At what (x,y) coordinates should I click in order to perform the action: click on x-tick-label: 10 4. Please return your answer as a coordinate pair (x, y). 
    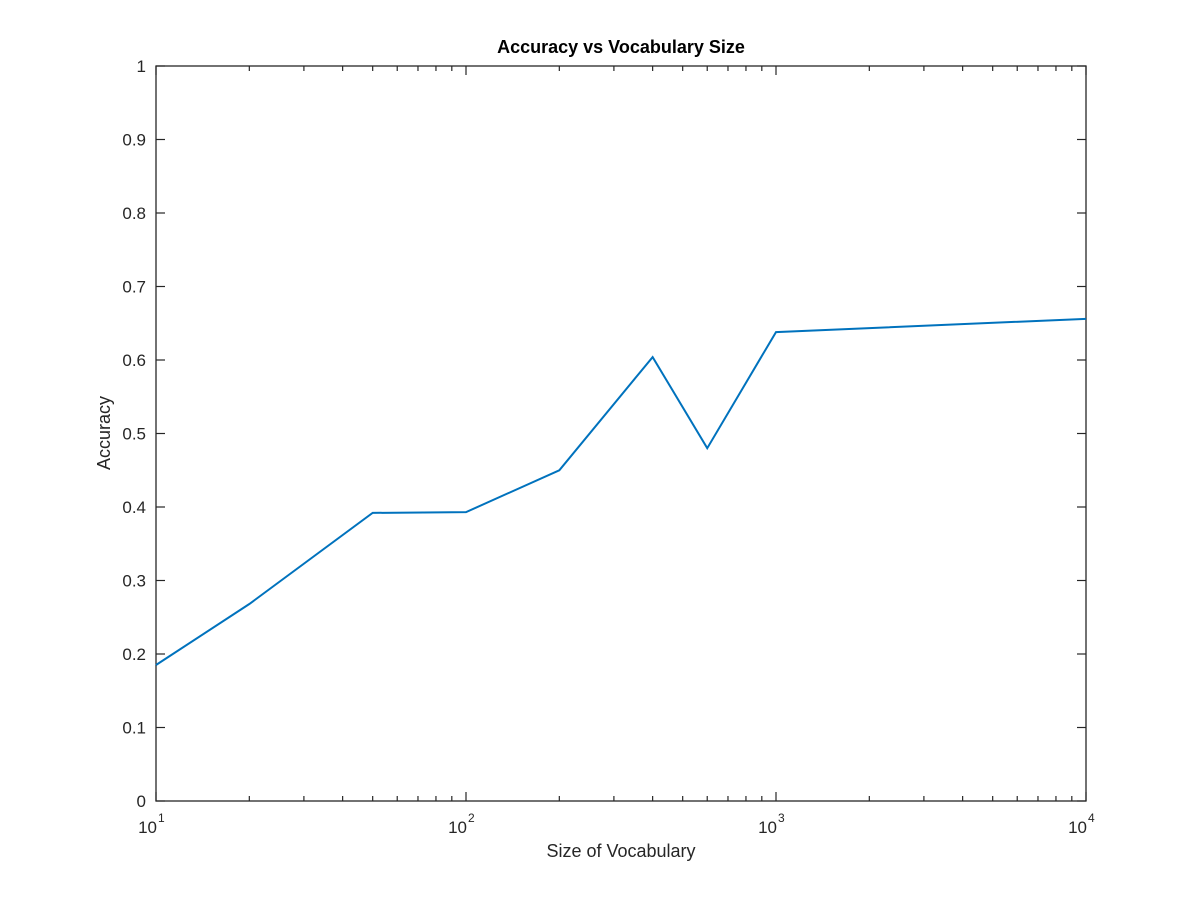
    Looking at the image, I should click on (1081, 824).